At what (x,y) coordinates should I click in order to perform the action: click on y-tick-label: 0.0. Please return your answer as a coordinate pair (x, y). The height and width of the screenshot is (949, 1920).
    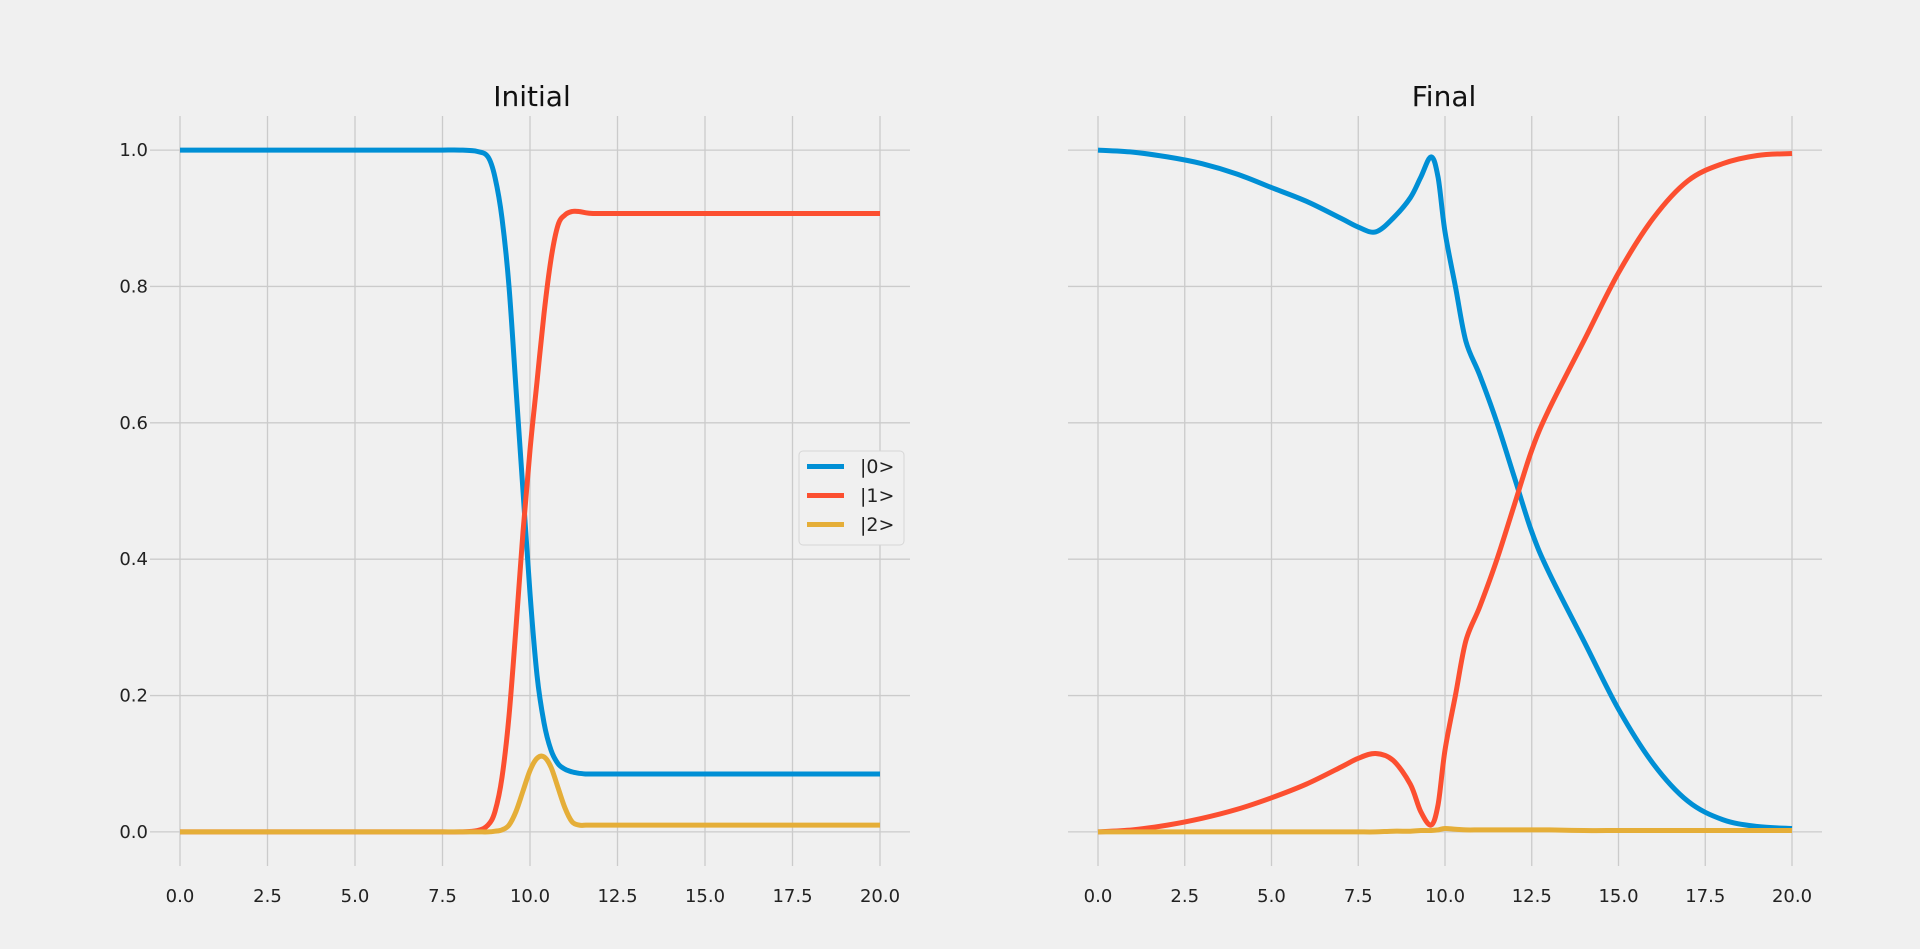
    Looking at the image, I should click on (133, 832).